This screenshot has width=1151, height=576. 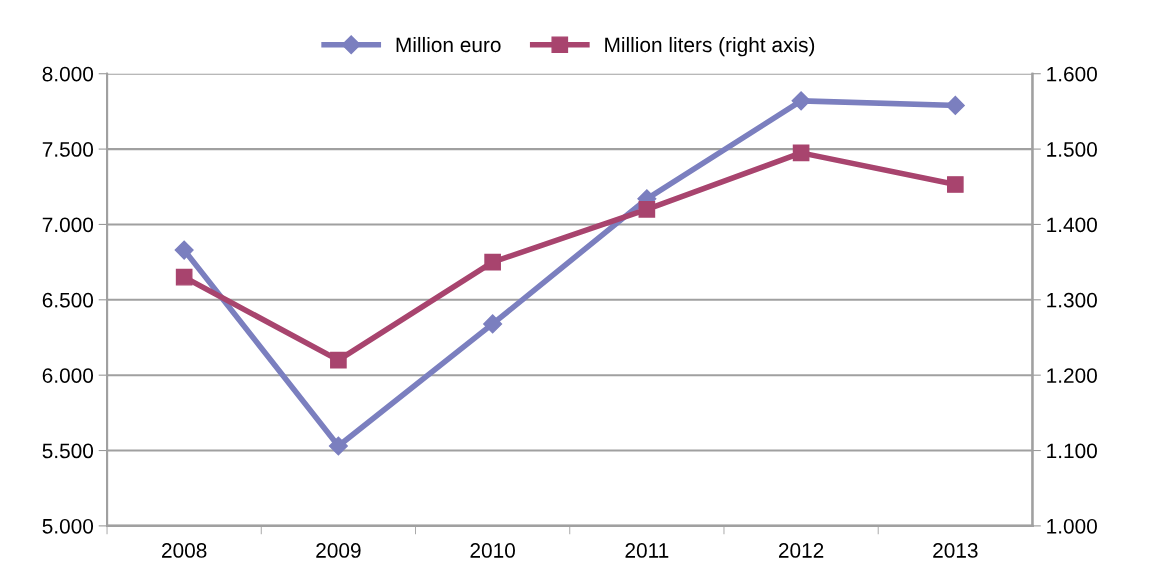 What do you see at coordinates (68, 149) in the screenshot?
I see `y-tick-label: 7.500` at bounding box center [68, 149].